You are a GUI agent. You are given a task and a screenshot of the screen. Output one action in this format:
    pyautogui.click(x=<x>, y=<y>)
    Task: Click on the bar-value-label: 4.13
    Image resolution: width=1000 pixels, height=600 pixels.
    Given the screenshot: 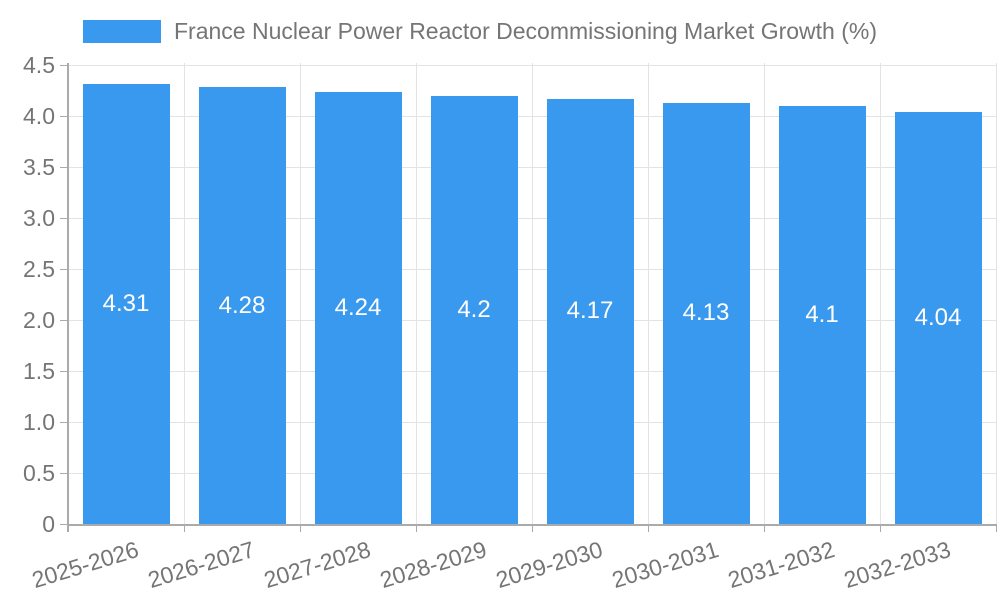 What is the action you would take?
    pyautogui.click(x=706, y=313)
    